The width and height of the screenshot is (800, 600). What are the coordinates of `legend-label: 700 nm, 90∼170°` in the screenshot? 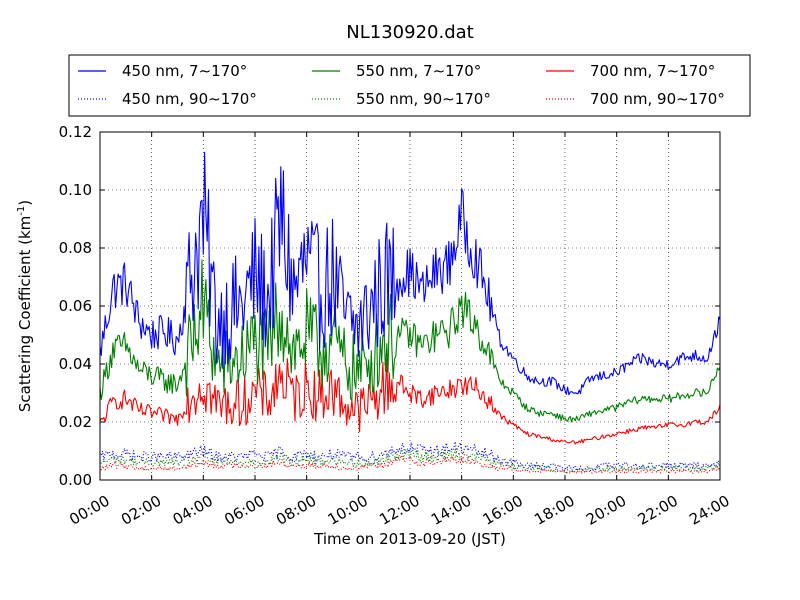 It's located at (657, 99).